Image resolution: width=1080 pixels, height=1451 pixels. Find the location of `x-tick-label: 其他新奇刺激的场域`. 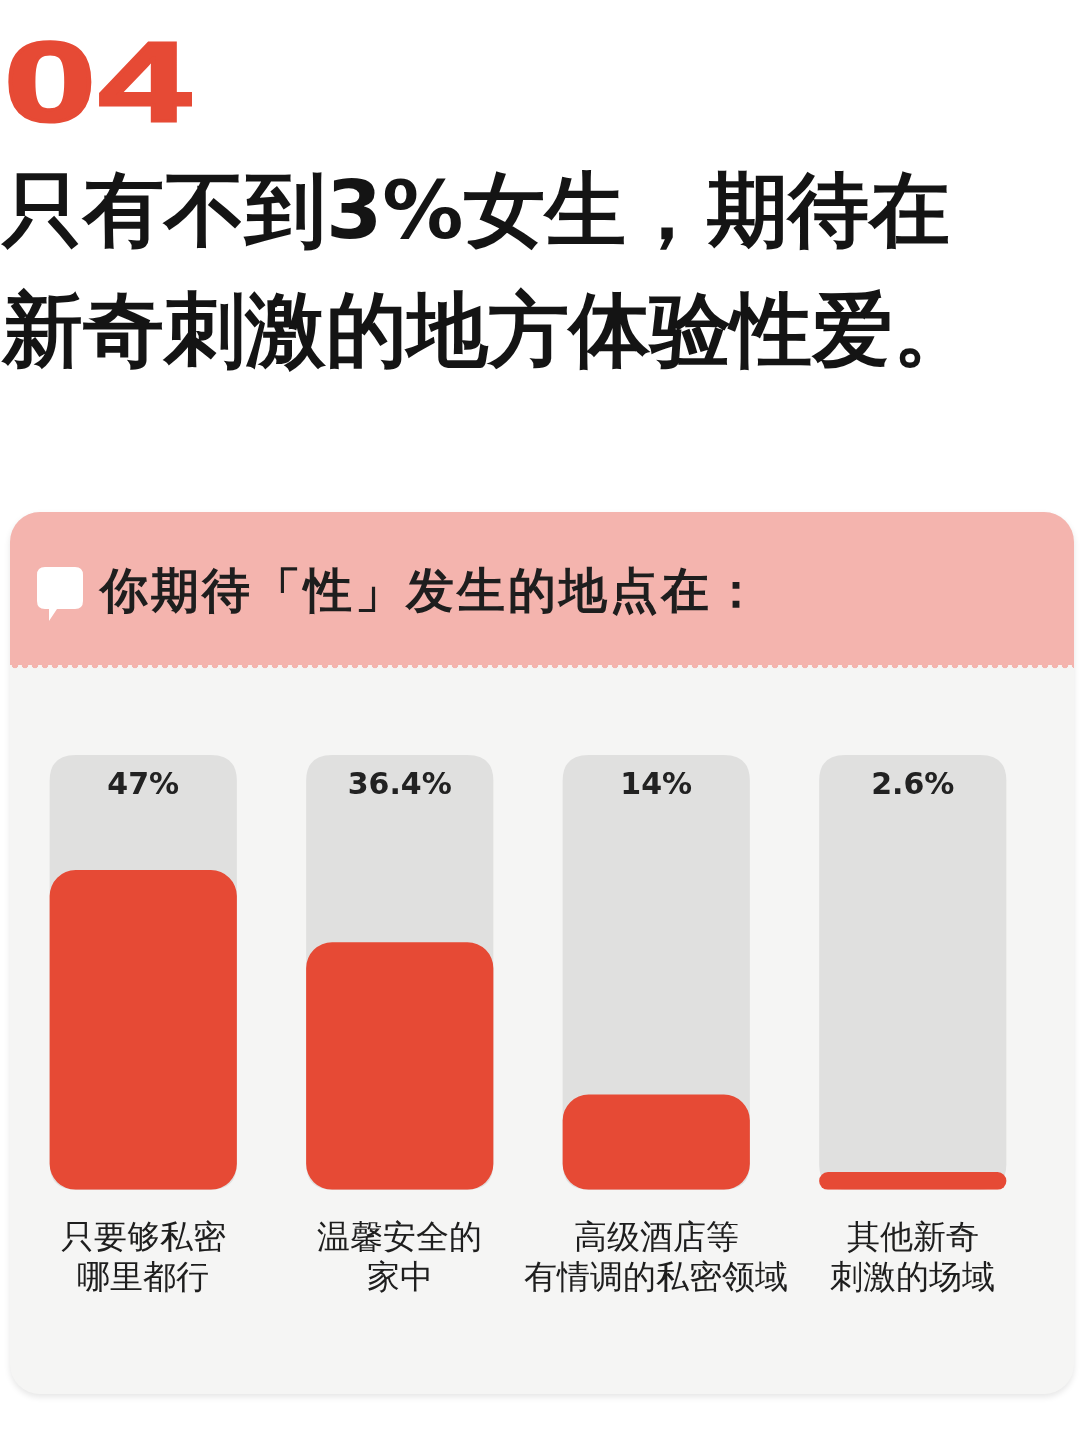

x-tick-label: 其他新奇刺激的场域 is located at coordinates (913, 1256).